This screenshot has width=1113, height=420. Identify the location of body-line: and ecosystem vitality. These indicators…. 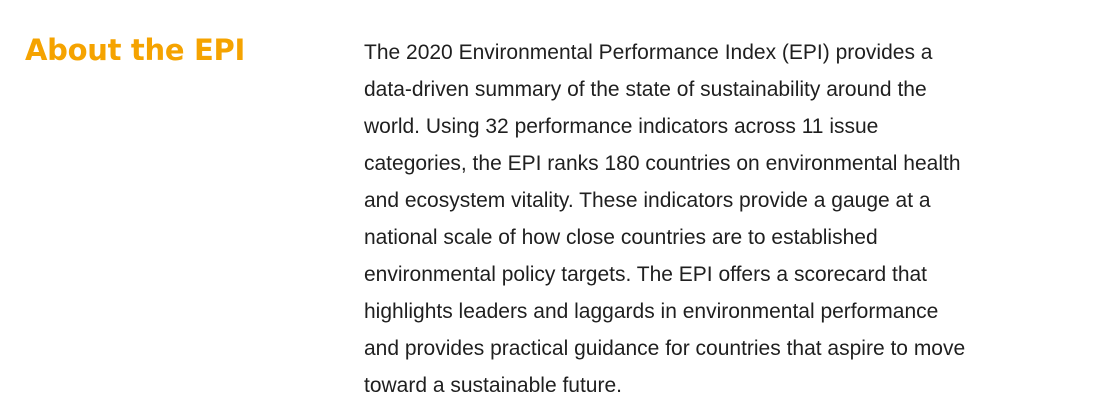
(647, 200).